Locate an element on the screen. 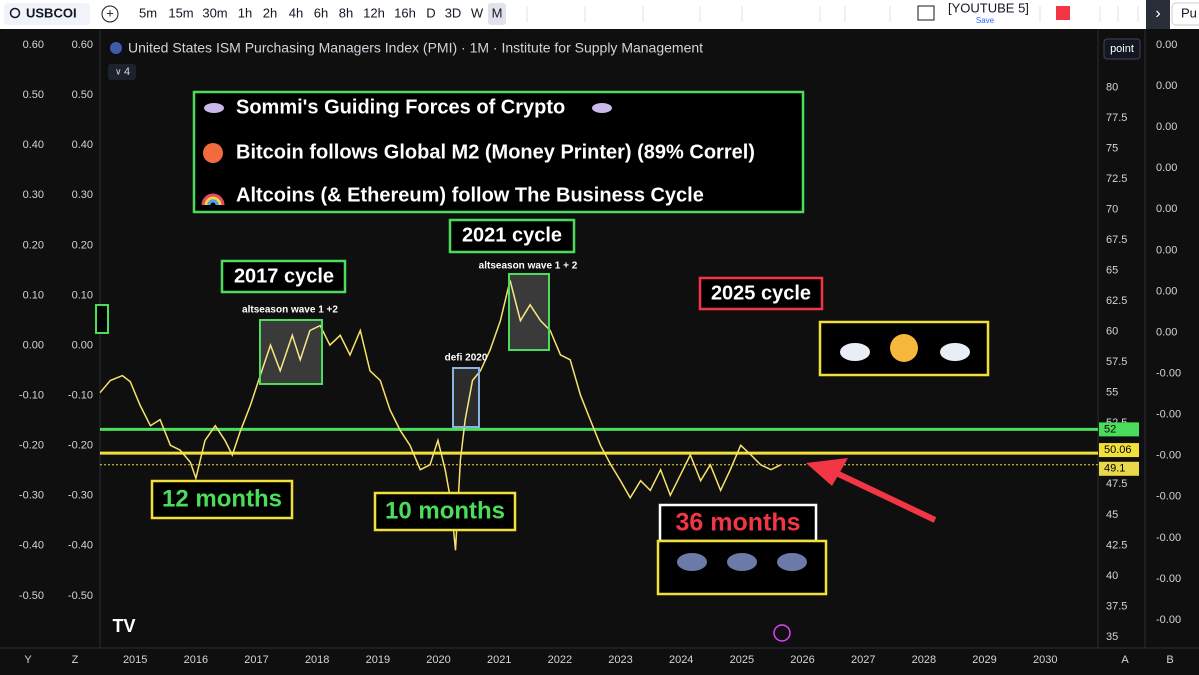 Image resolution: width=1199 pixels, height=675 pixels. y-tick-label: 62.5 is located at coordinates (1116, 301).